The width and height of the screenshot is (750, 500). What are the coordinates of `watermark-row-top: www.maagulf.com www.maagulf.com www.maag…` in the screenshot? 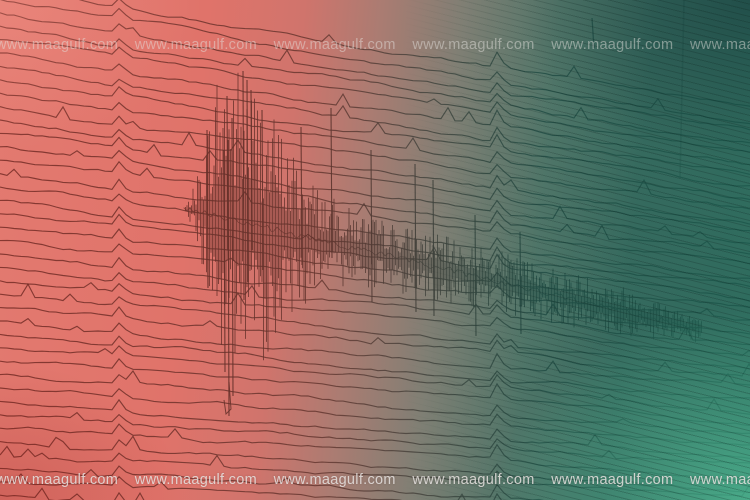 It's located at (375, 45).